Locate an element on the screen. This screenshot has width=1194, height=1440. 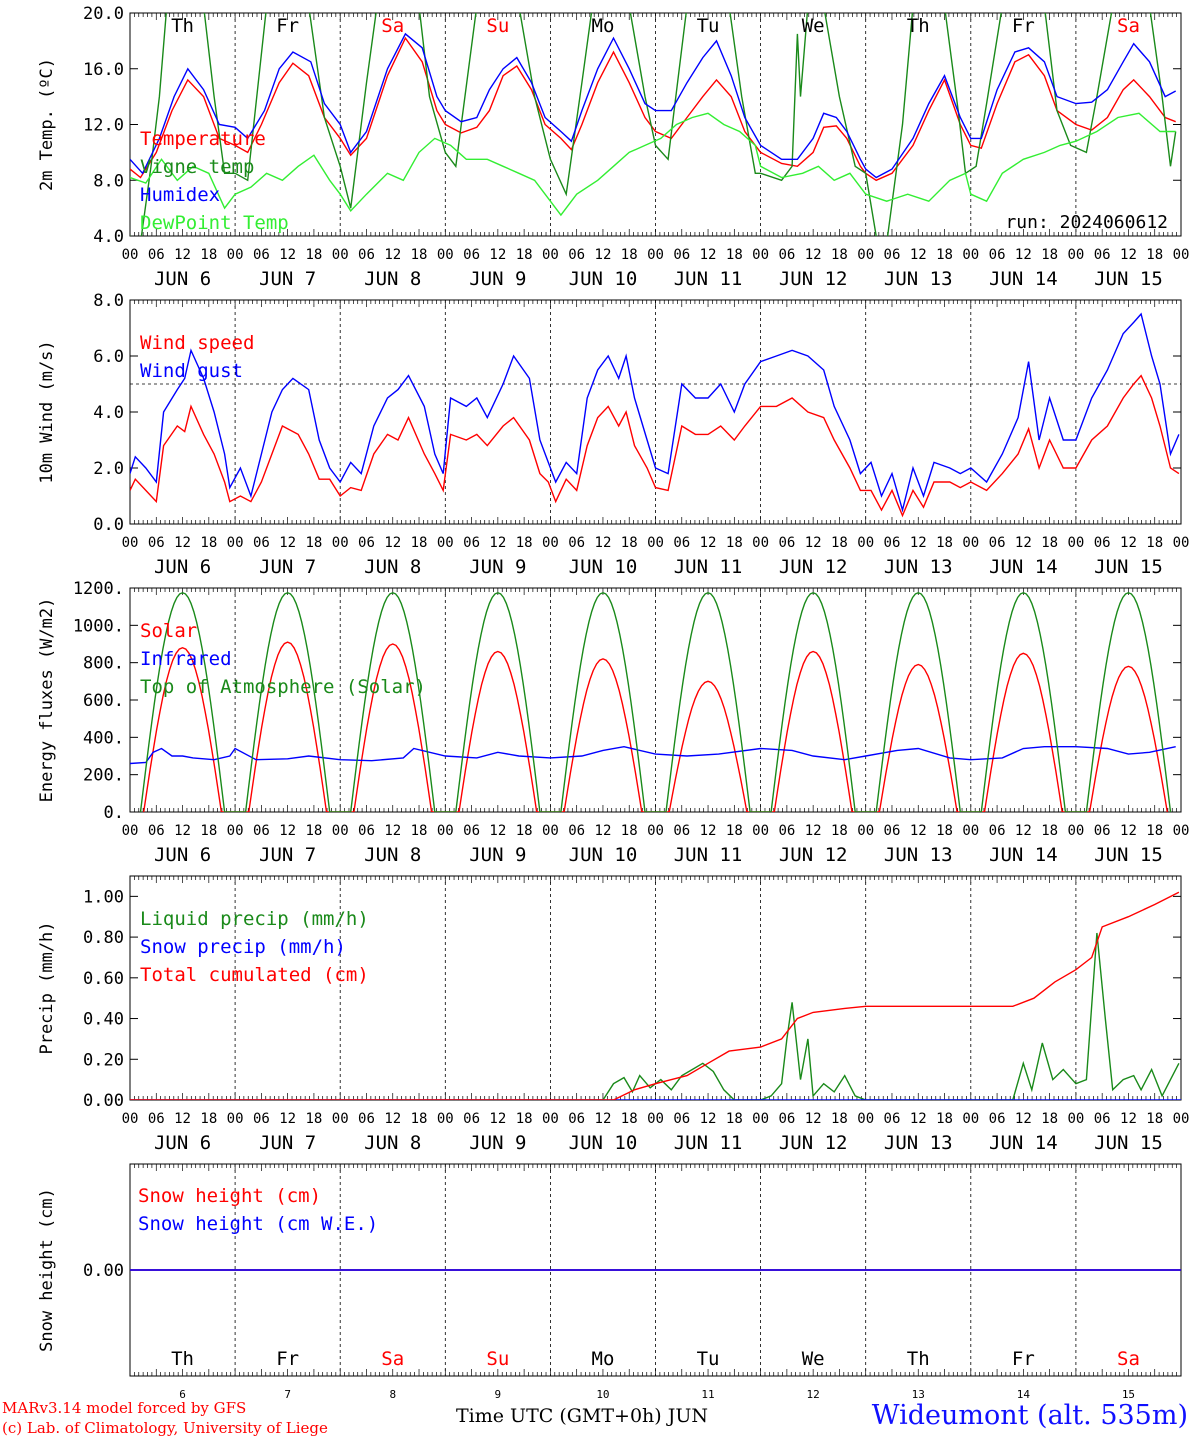
weekday-label-top: Tu is located at coordinates (708, 26).